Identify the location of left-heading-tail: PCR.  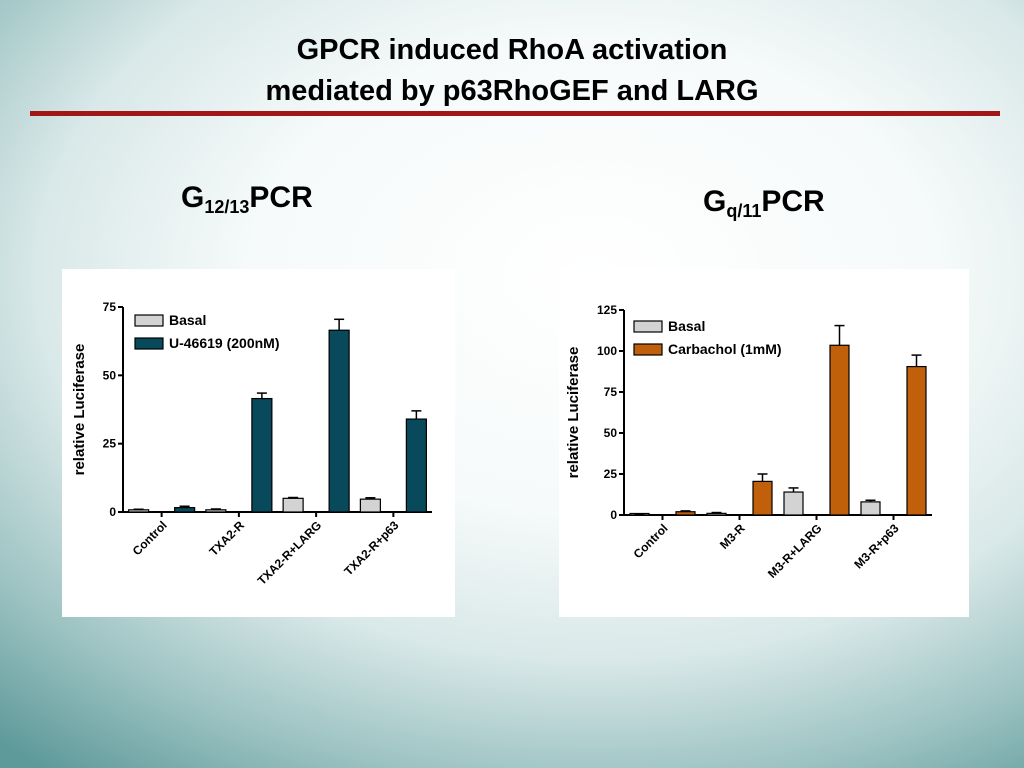
(281, 197).